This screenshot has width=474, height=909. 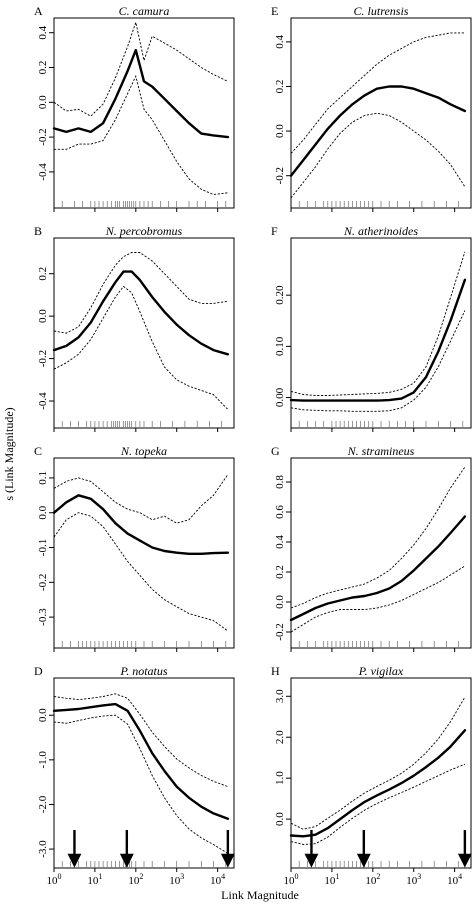 I want to click on panel-letter: E, so click(x=274, y=11).